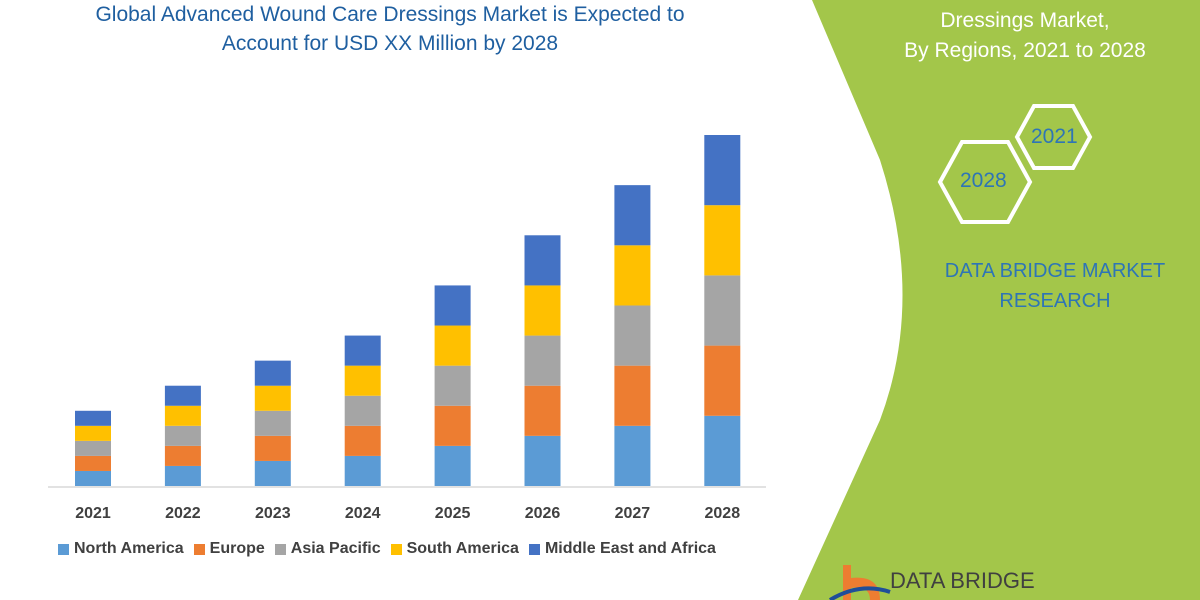 The image size is (1200, 600). Describe the element at coordinates (182, 475) in the screenshot. I see `bar-segment-2022-north-america` at that location.